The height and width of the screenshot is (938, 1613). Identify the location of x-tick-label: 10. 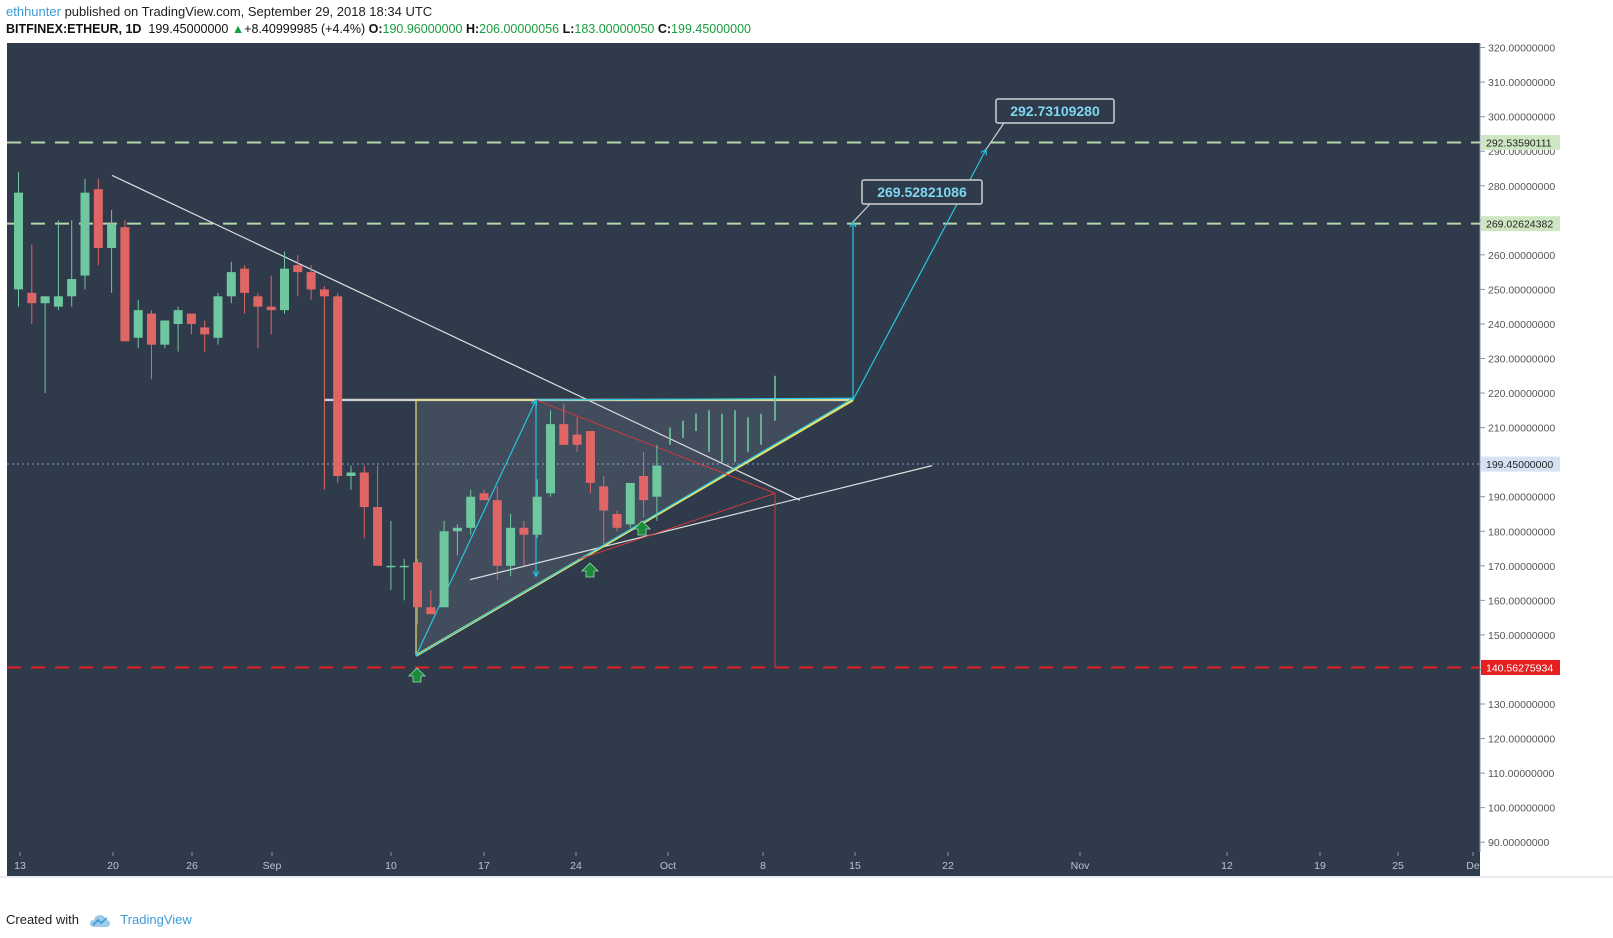
(391, 866).